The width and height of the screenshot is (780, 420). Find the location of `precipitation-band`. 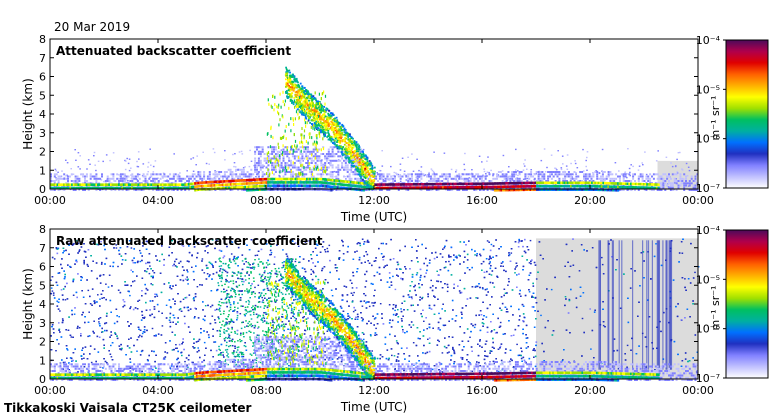

precipitation-band is located at coordinates (321, 128).